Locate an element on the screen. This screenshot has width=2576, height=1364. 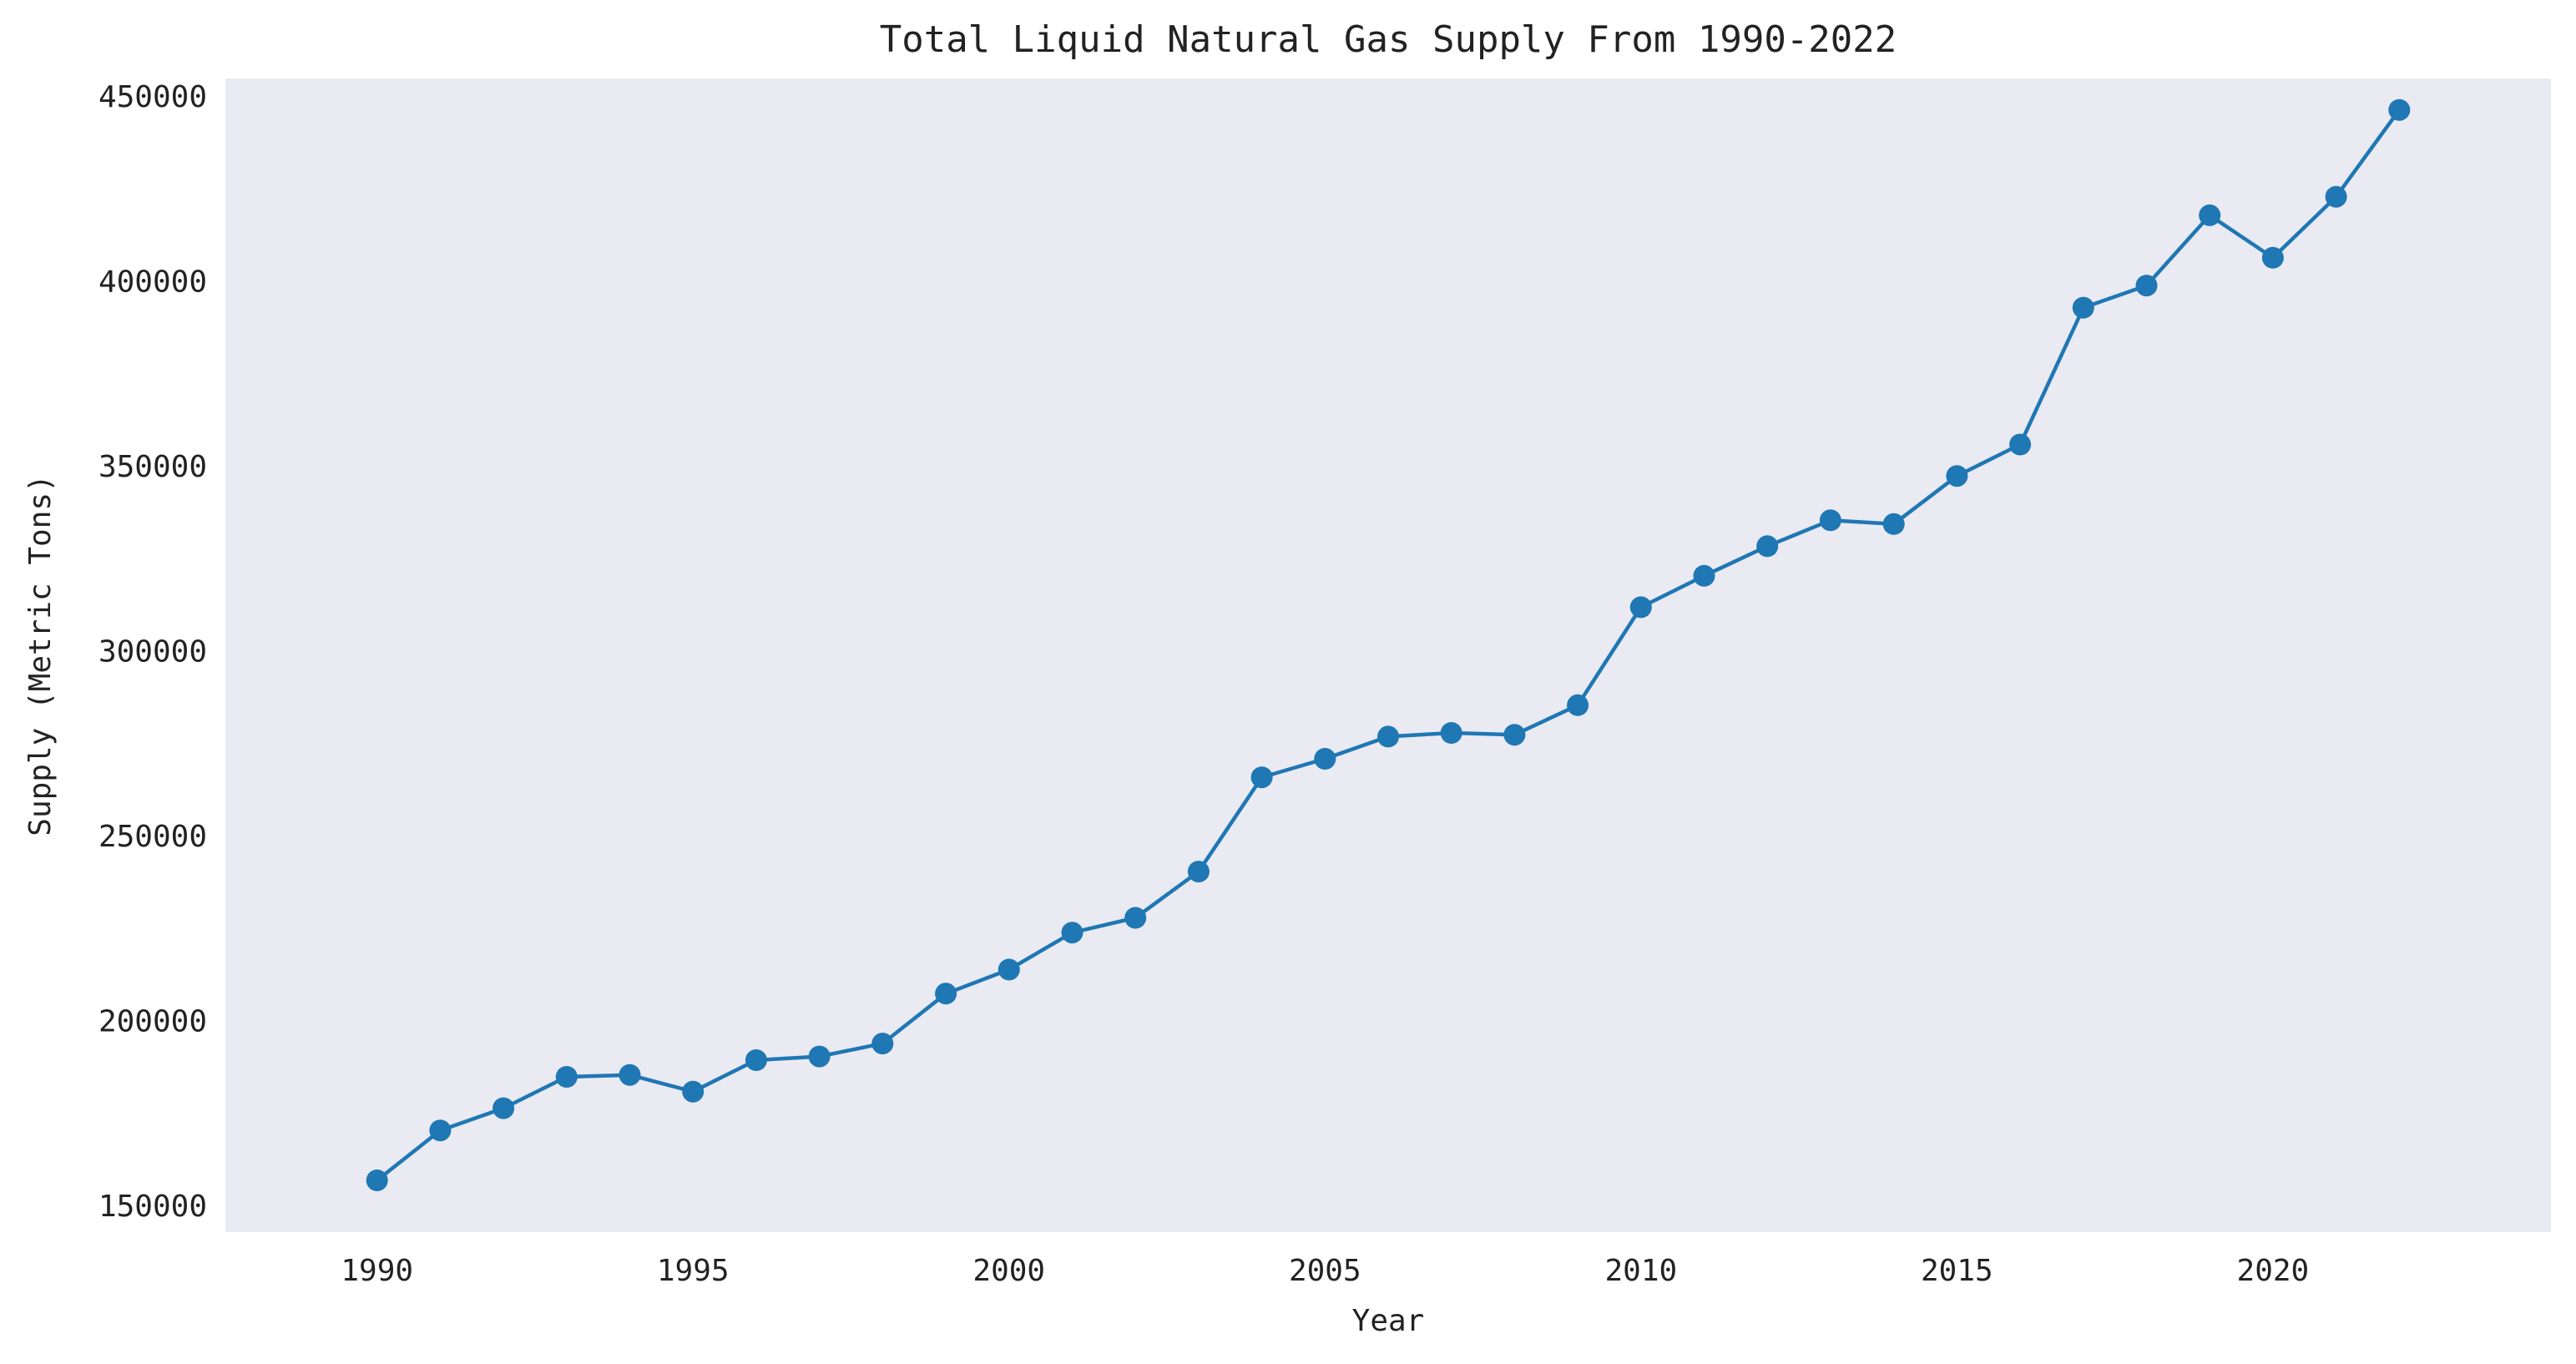
y-tick-label: 400000 is located at coordinates (152, 282).